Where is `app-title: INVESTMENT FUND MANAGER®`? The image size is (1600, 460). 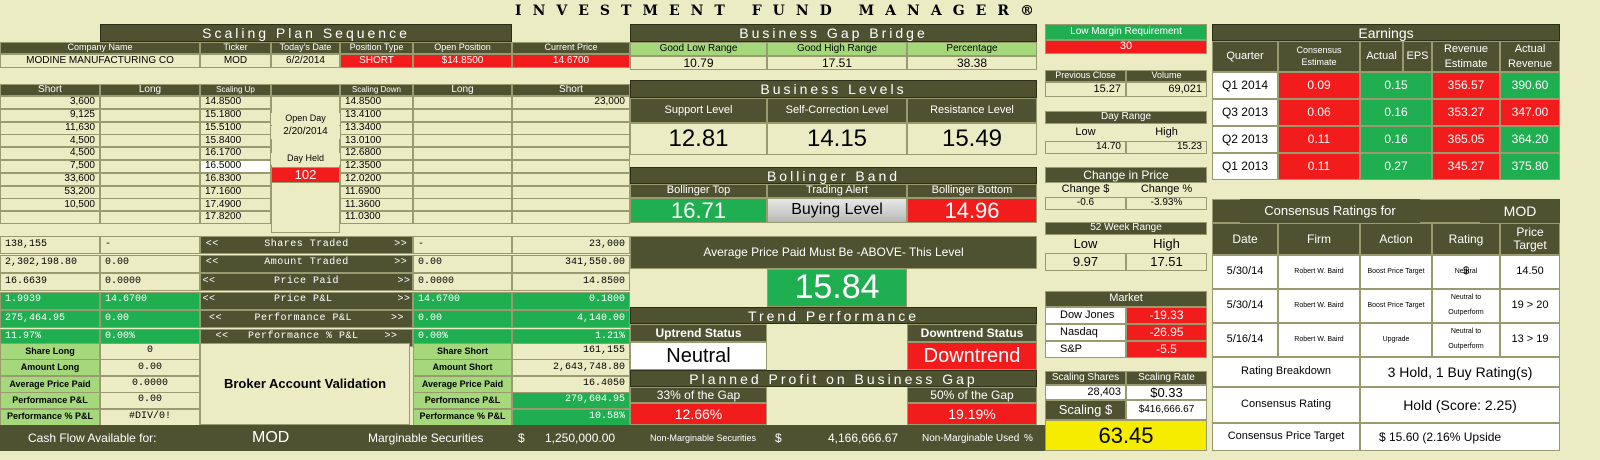 app-title: INVESTMENT FUND MANAGER® is located at coordinates (780, 11).